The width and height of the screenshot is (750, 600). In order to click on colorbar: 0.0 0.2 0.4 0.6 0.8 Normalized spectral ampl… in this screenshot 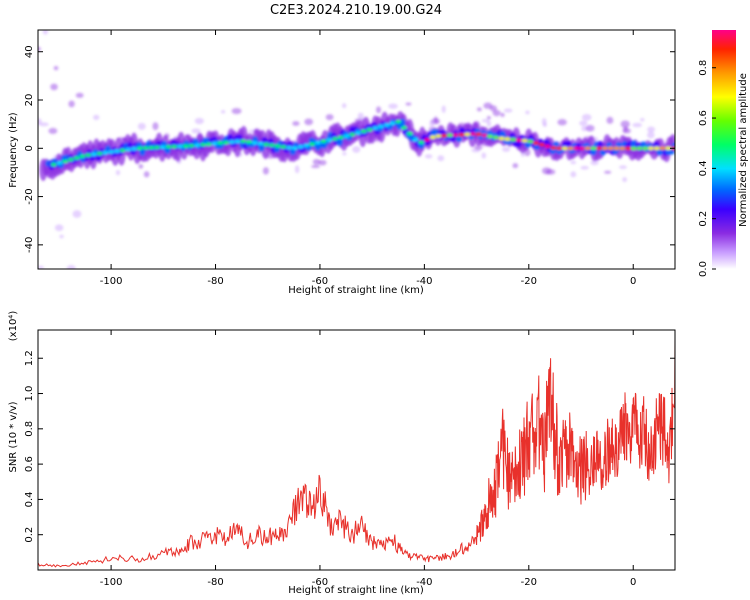, I will do `click(723, 153)`.